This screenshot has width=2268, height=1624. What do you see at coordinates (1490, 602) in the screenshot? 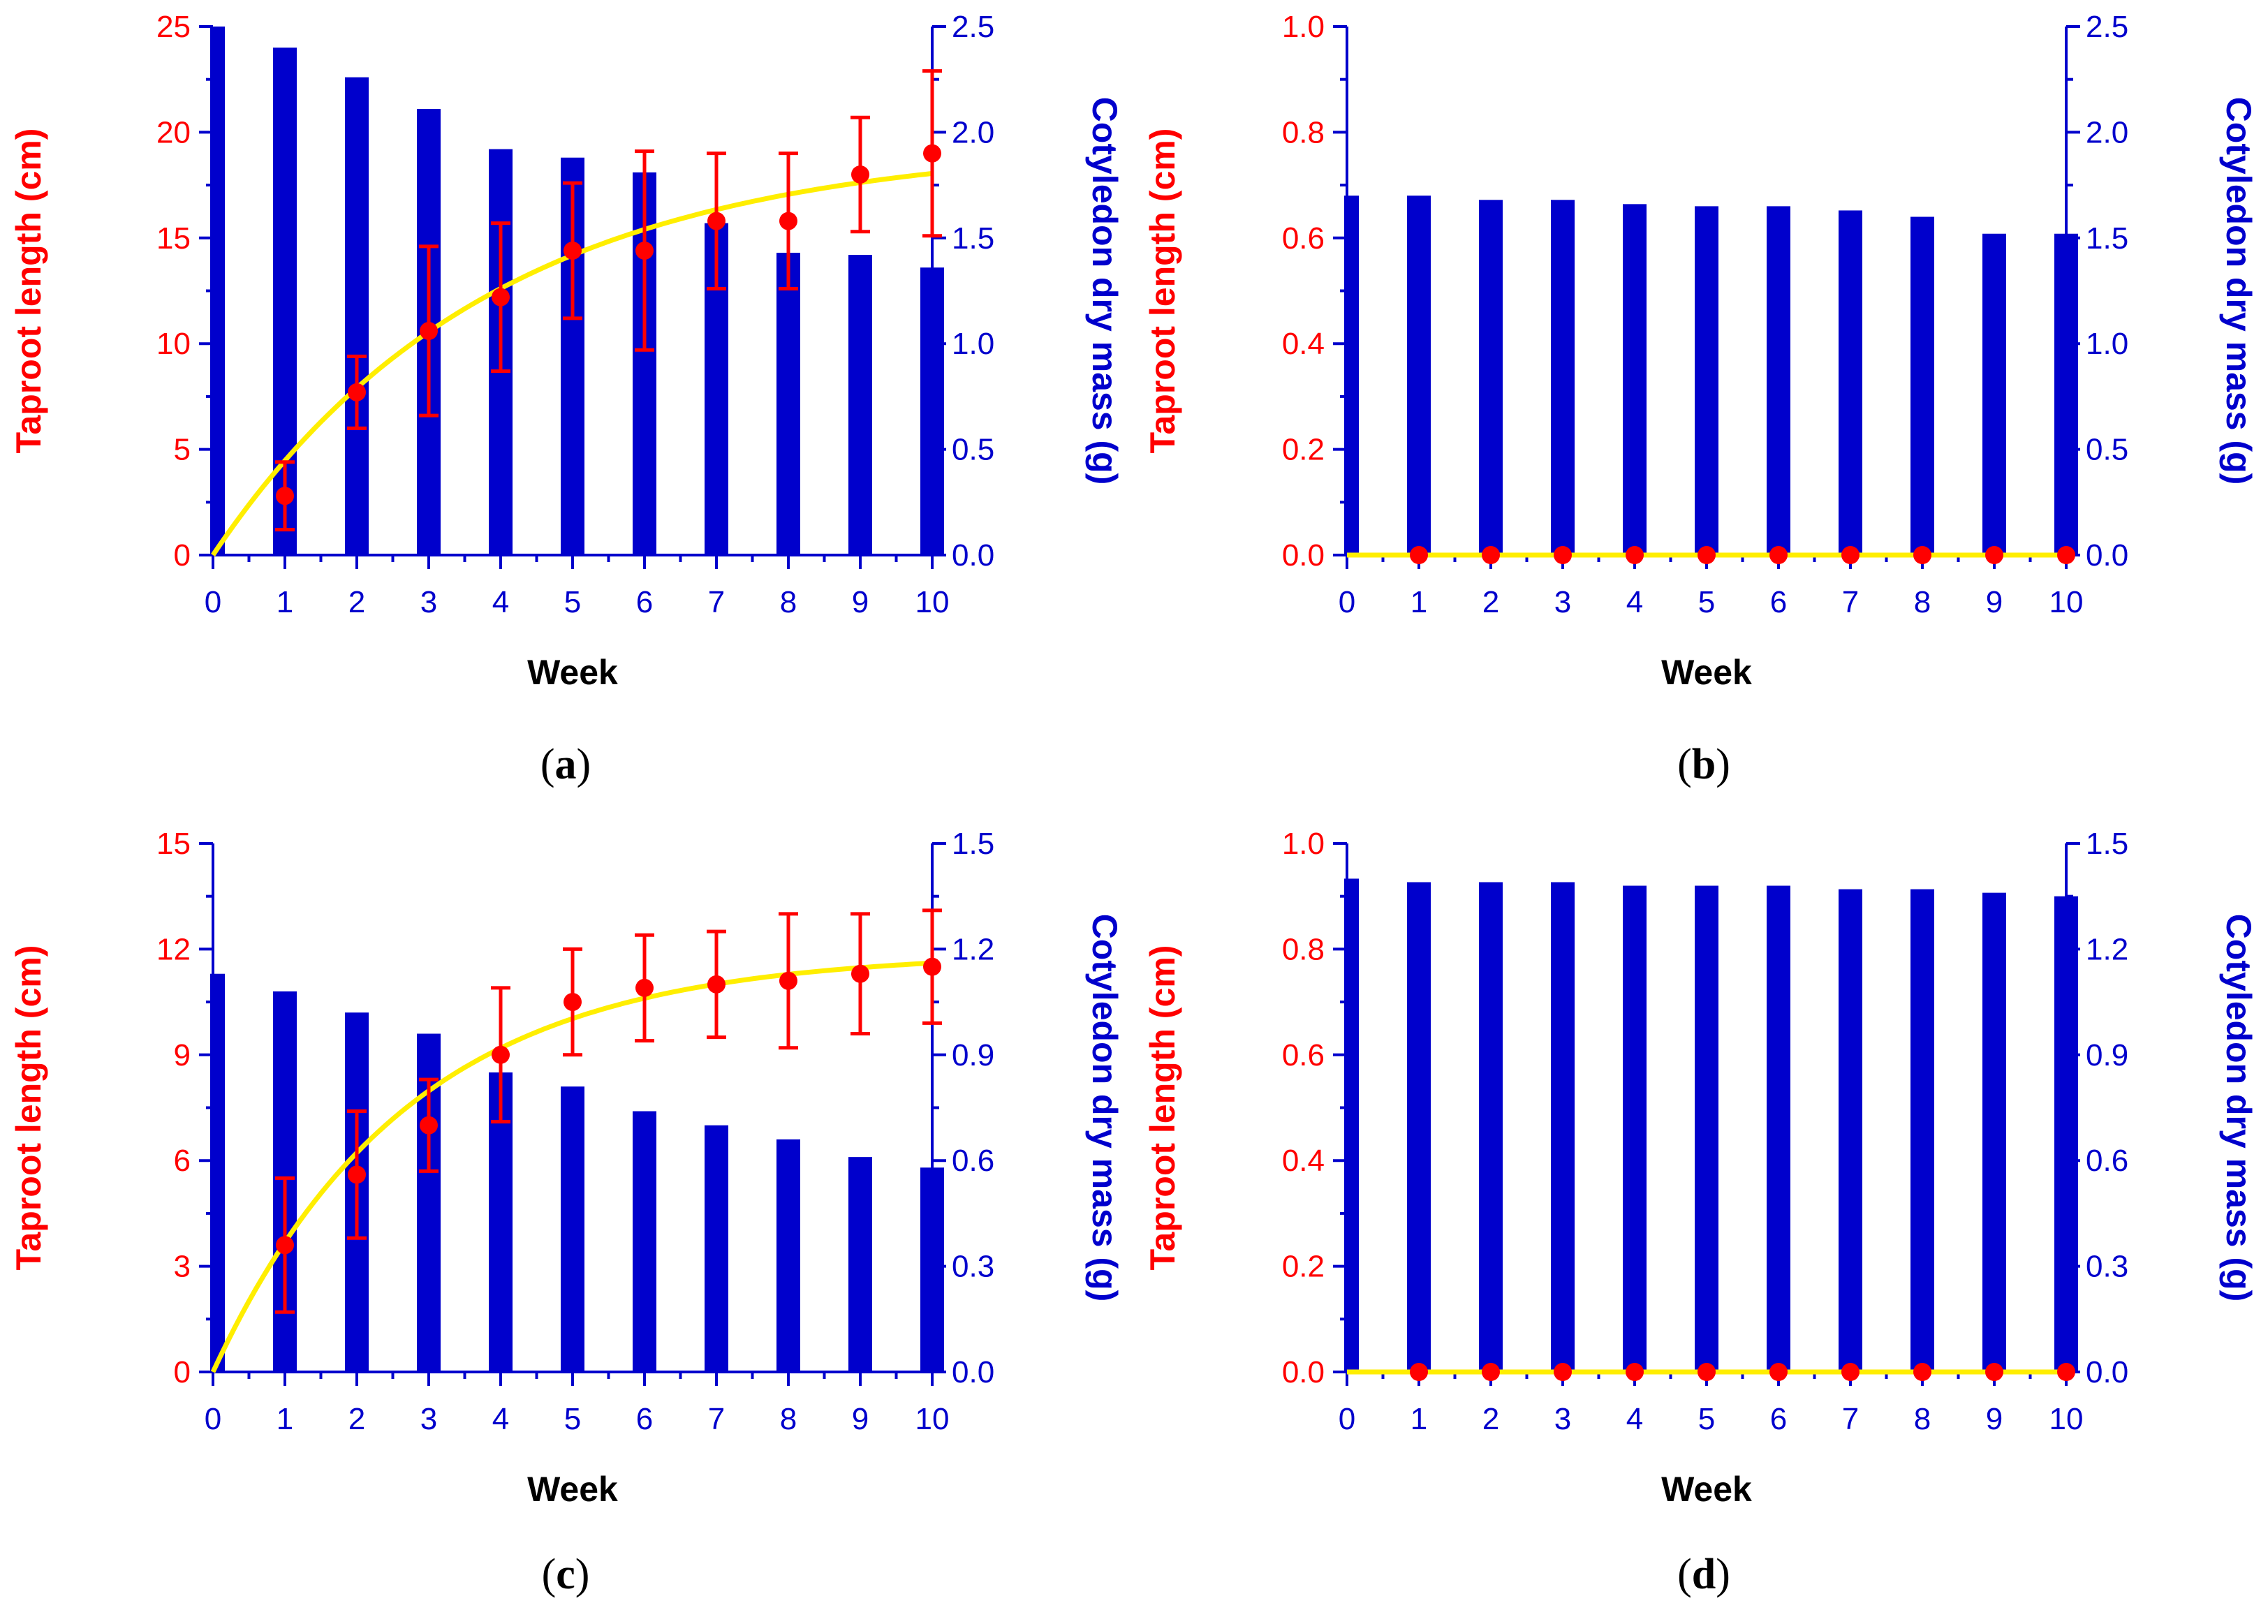
I see `chart-b-x-tick-label-2: 2` at bounding box center [1490, 602].